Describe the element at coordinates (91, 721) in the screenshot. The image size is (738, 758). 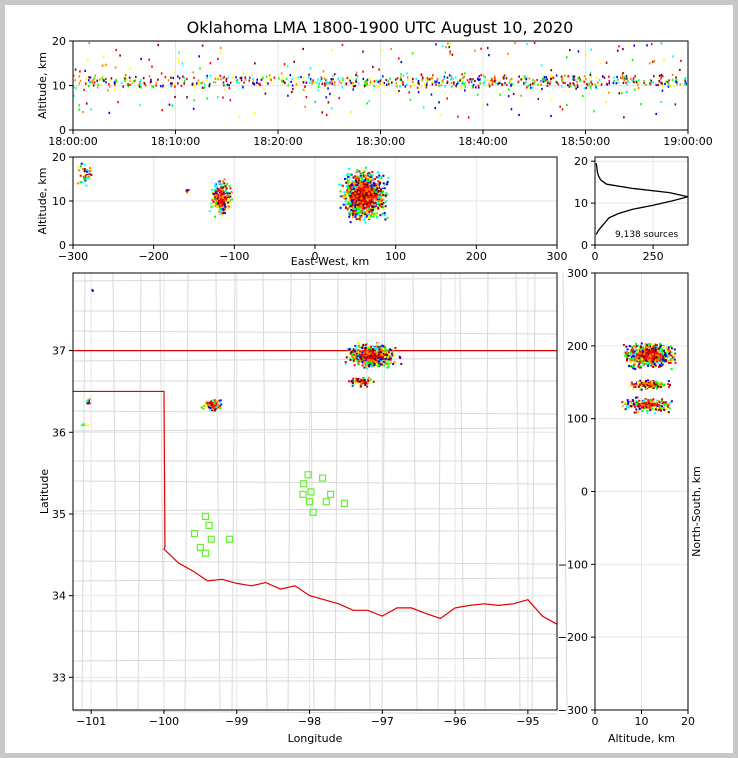
I see `x-tick-label: −101` at that location.